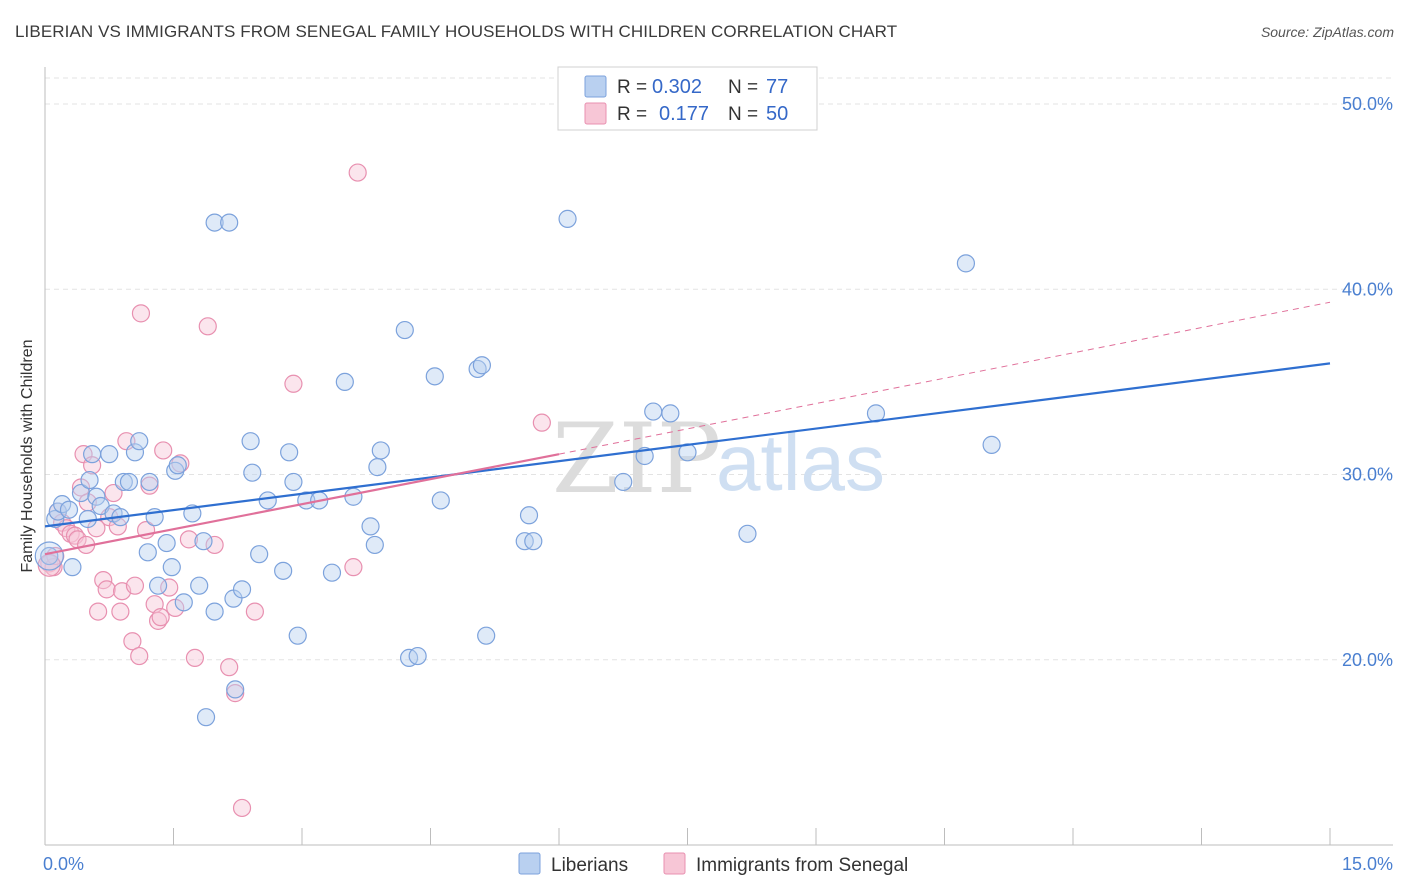 This screenshot has height=892, width=1406. Describe the element at coordinates (1367, 864) in the screenshot. I see `x-tick-label-1: 15.0%` at that location.